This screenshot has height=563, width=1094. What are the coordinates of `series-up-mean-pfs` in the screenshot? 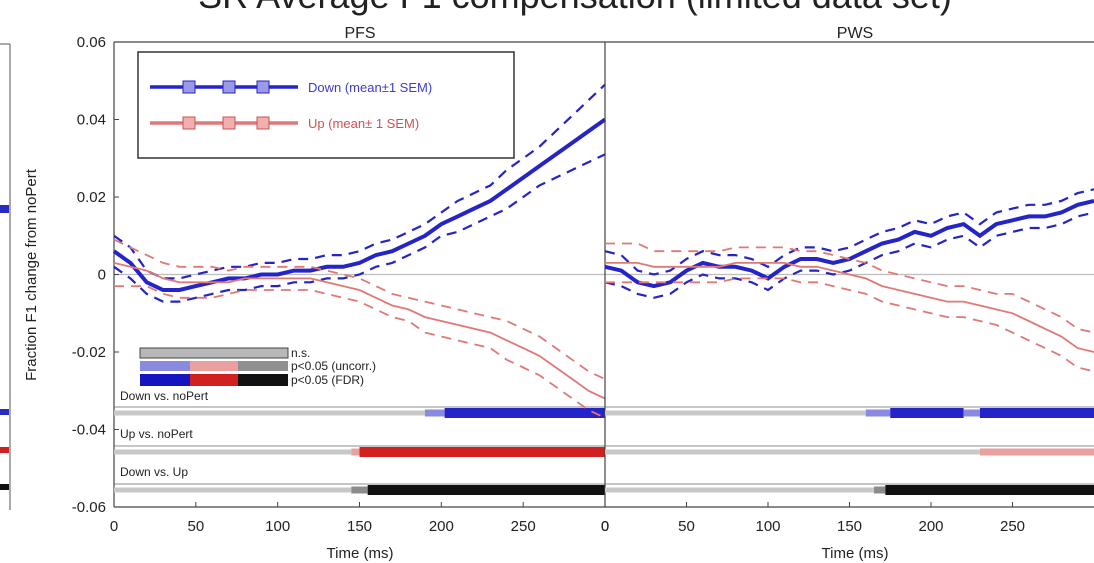 It's located at (359, 331).